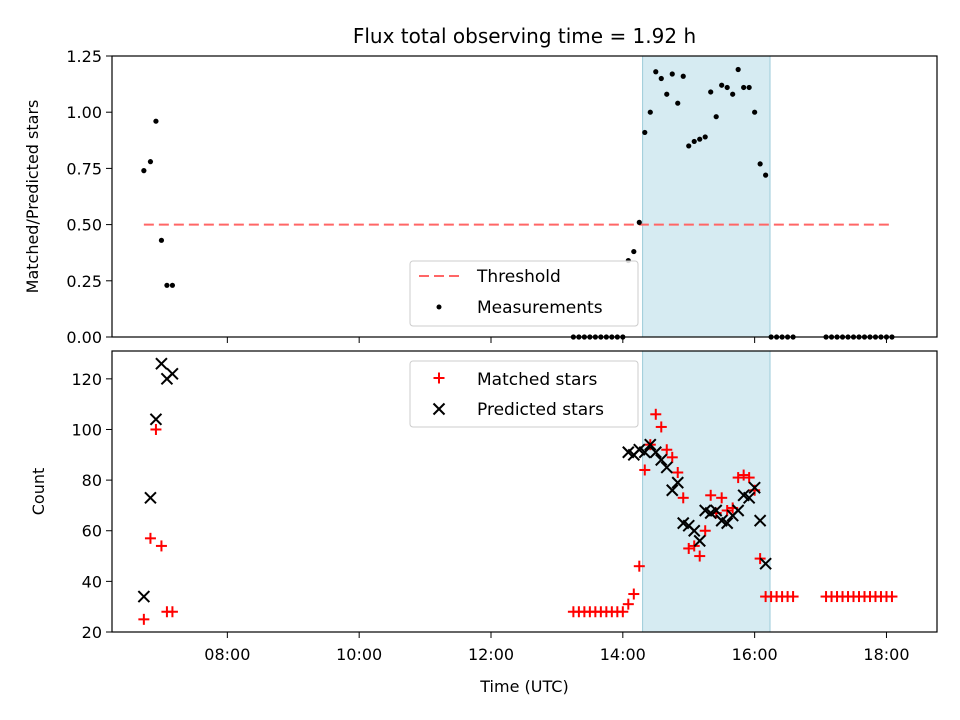  Describe the element at coordinates (92, 480) in the screenshot. I see `y-tick-label-bottom: 80` at that location.